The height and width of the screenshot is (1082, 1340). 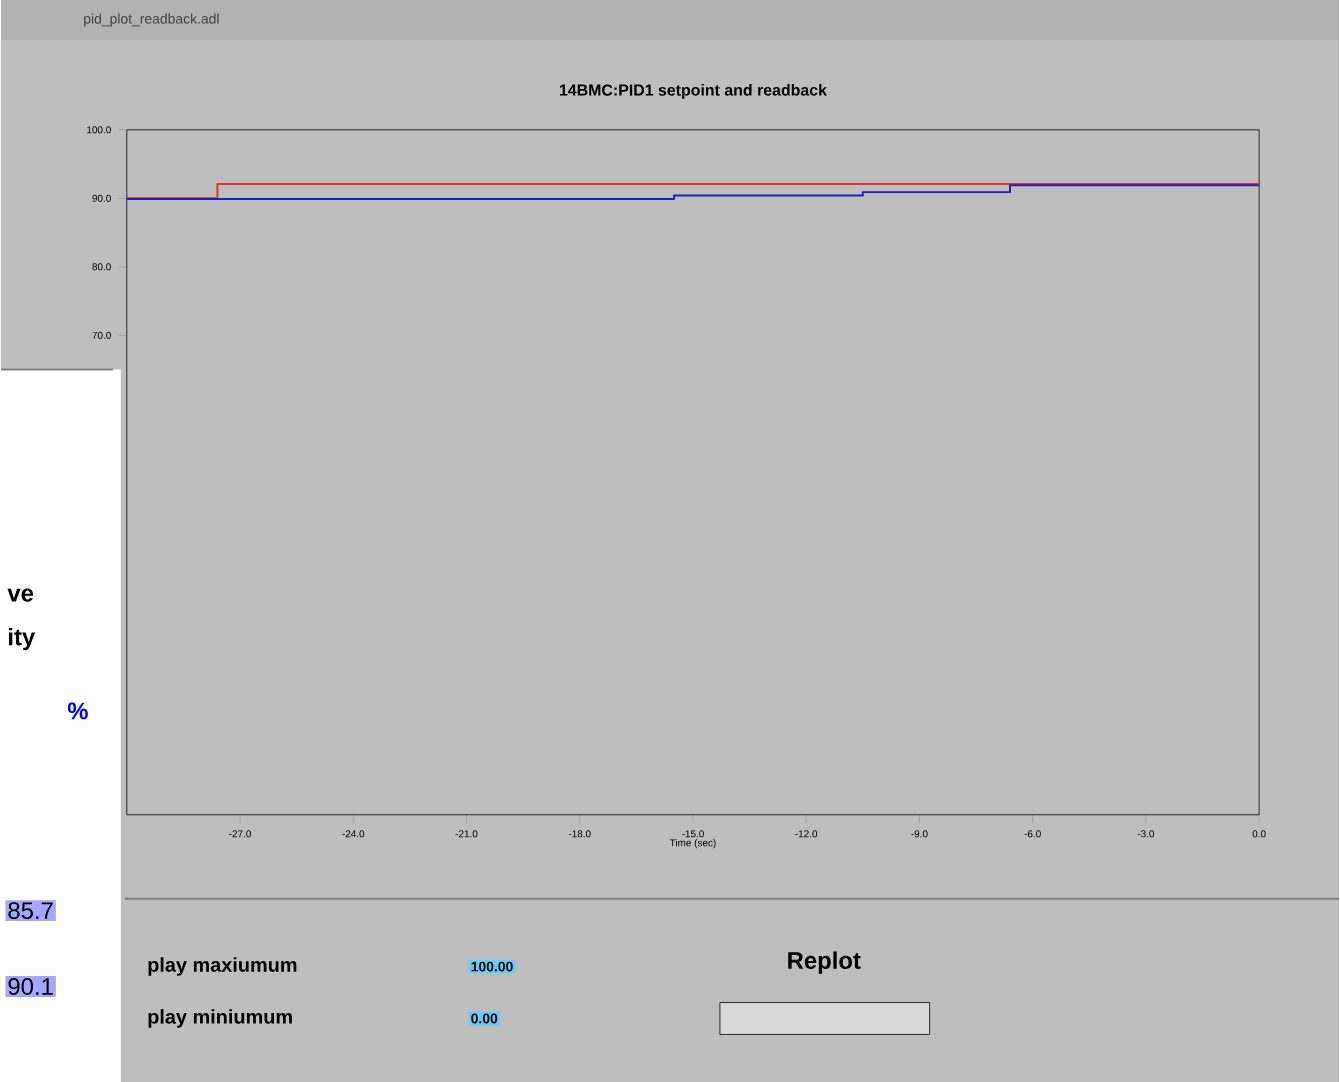 What do you see at coordinates (30, 986) in the screenshot?
I see `text: 90.1` at bounding box center [30, 986].